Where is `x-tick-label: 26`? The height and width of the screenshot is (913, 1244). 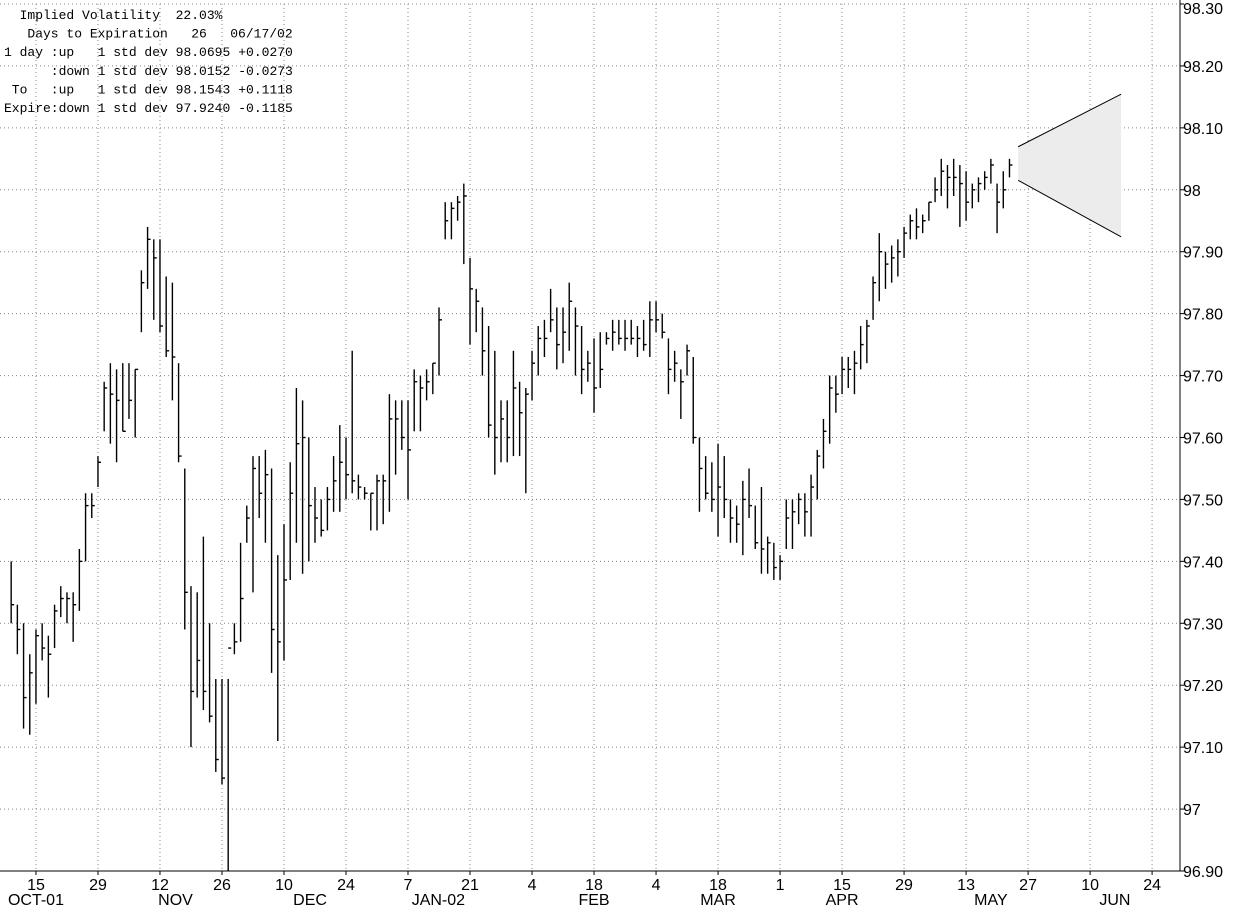
x-tick-label: 26 is located at coordinates (222, 885).